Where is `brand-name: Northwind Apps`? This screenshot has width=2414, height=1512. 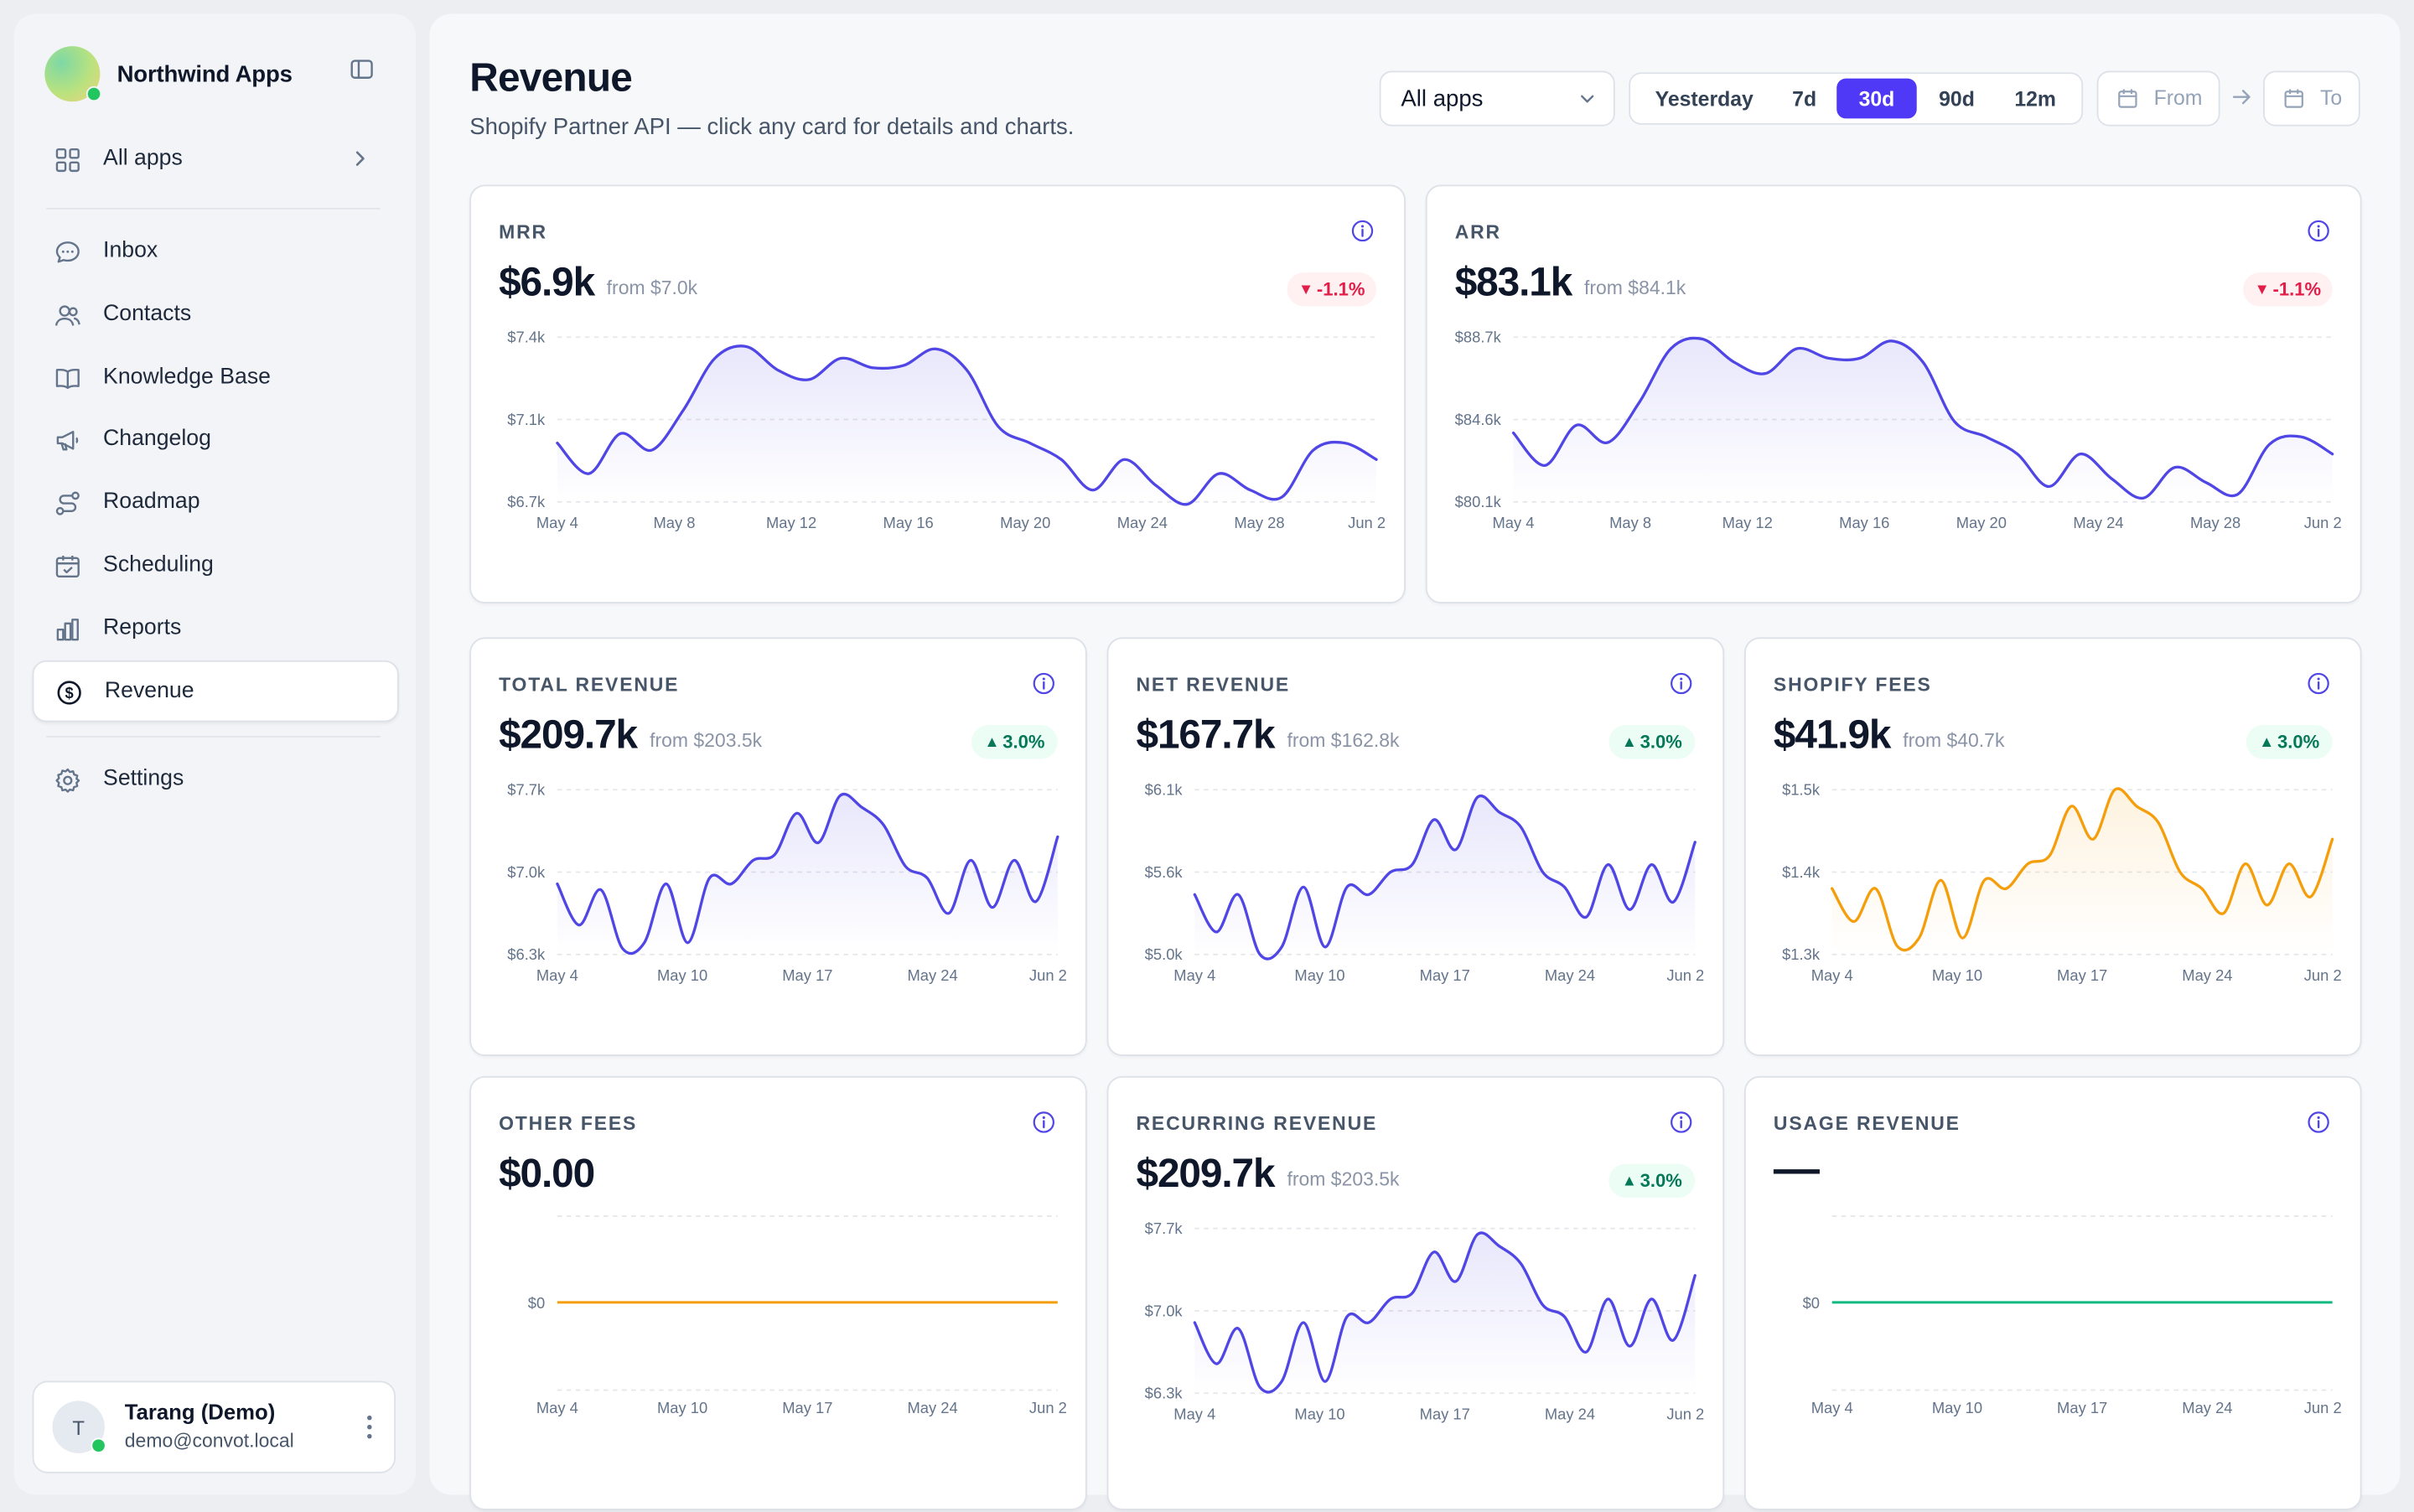 brand-name: Northwind Apps is located at coordinates (205, 73).